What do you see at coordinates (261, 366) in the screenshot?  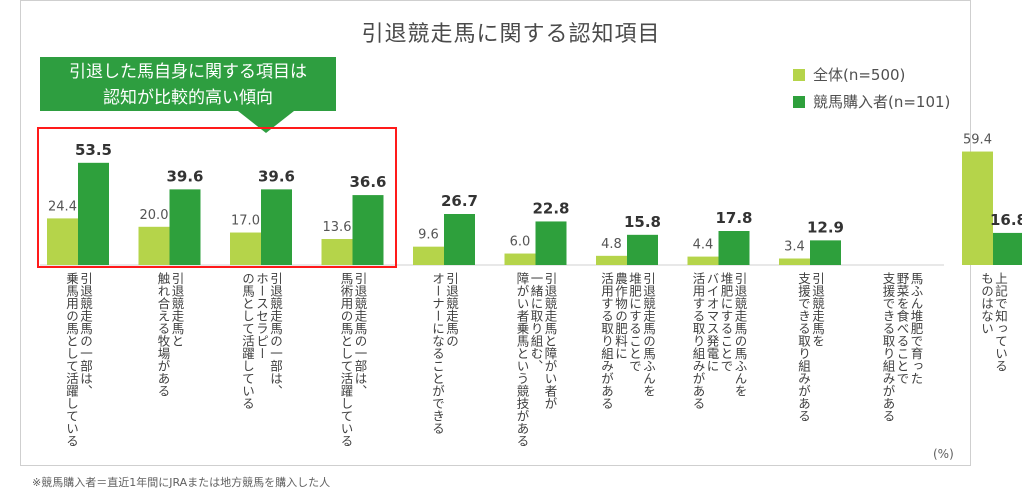 I see `category-label-2: 引退競走馬の一部は、 ホースセラピー の馬として活躍している` at bounding box center [261, 366].